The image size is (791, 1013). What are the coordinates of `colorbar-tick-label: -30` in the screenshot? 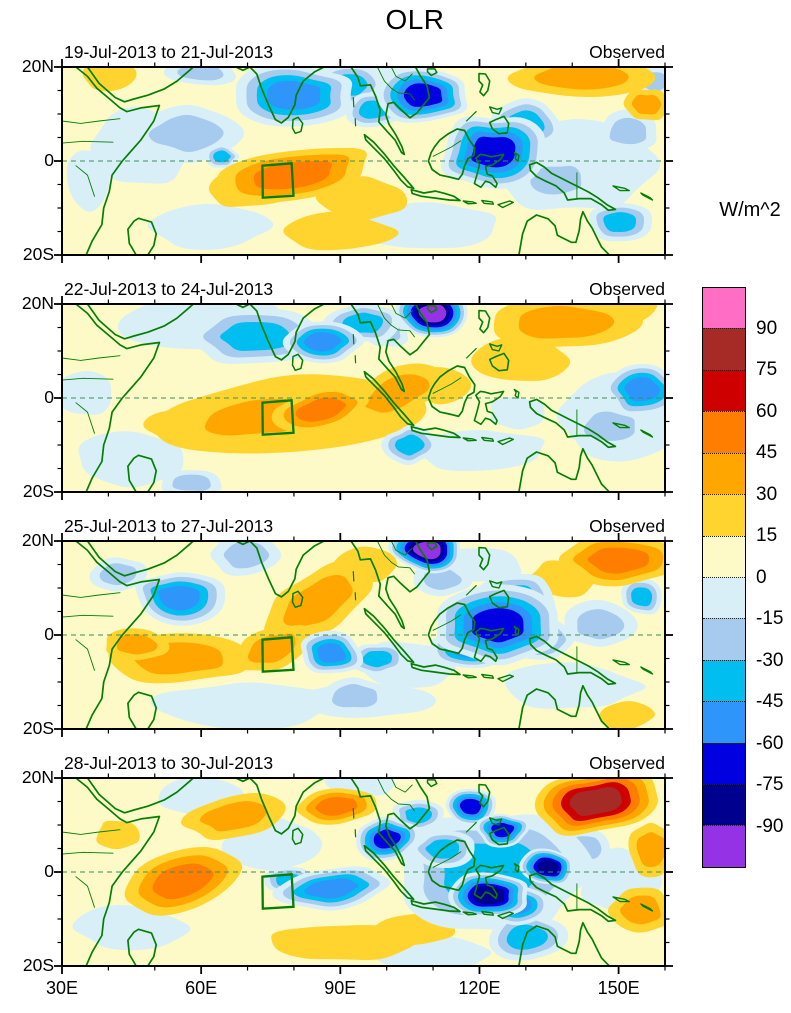 It's located at (770, 660).